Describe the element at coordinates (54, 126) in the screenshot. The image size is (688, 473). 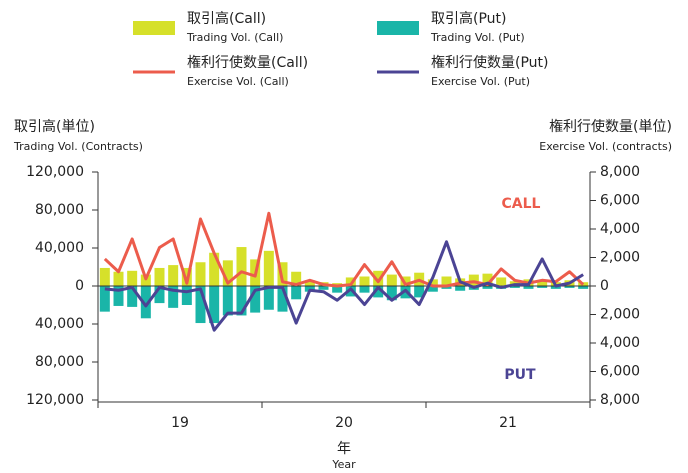
I see `left-axis-title: 取引高(単位)` at that location.